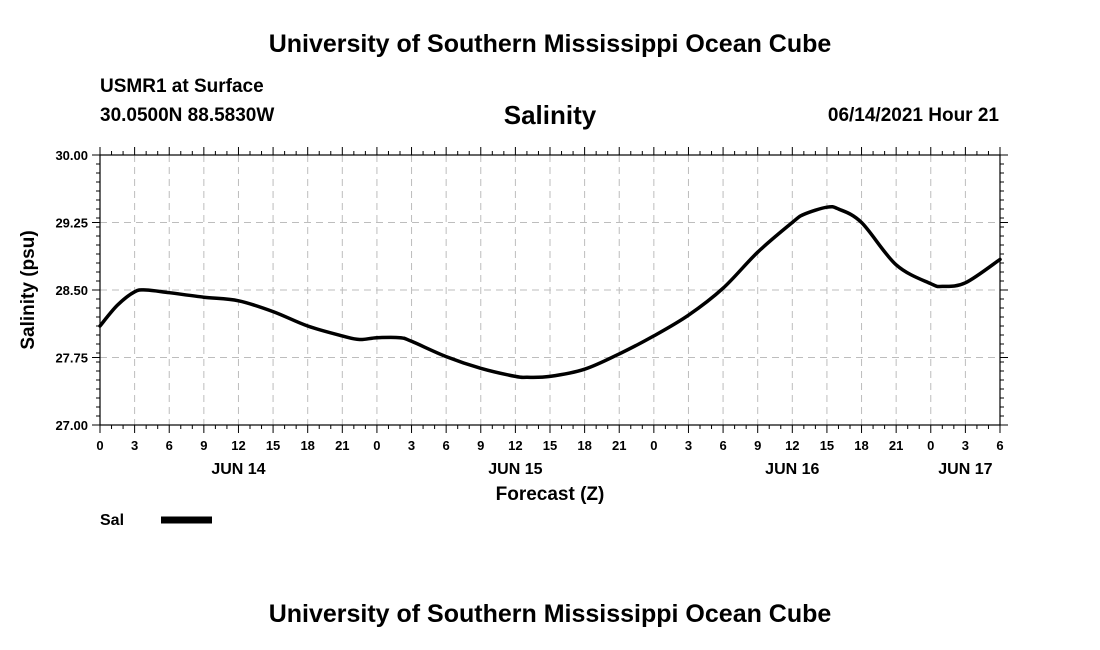 The width and height of the screenshot is (1100, 650). What do you see at coordinates (601, 469) in the screenshot?
I see `day-labels: JUN 14 JUN 15 JUN 16 JUN 17` at bounding box center [601, 469].